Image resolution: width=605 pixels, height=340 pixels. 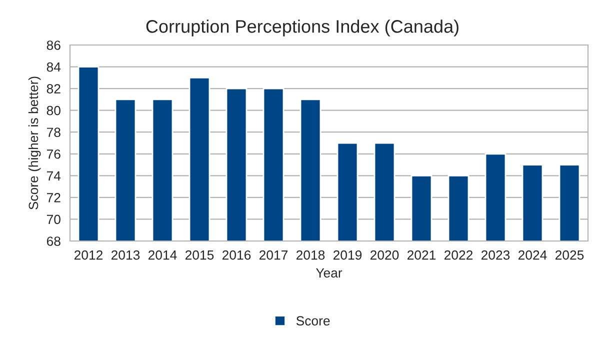 What do you see at coordinates (53, 219) in the screenshot?
I see `y-tick-label: 70` at bounding box center [53, 219].